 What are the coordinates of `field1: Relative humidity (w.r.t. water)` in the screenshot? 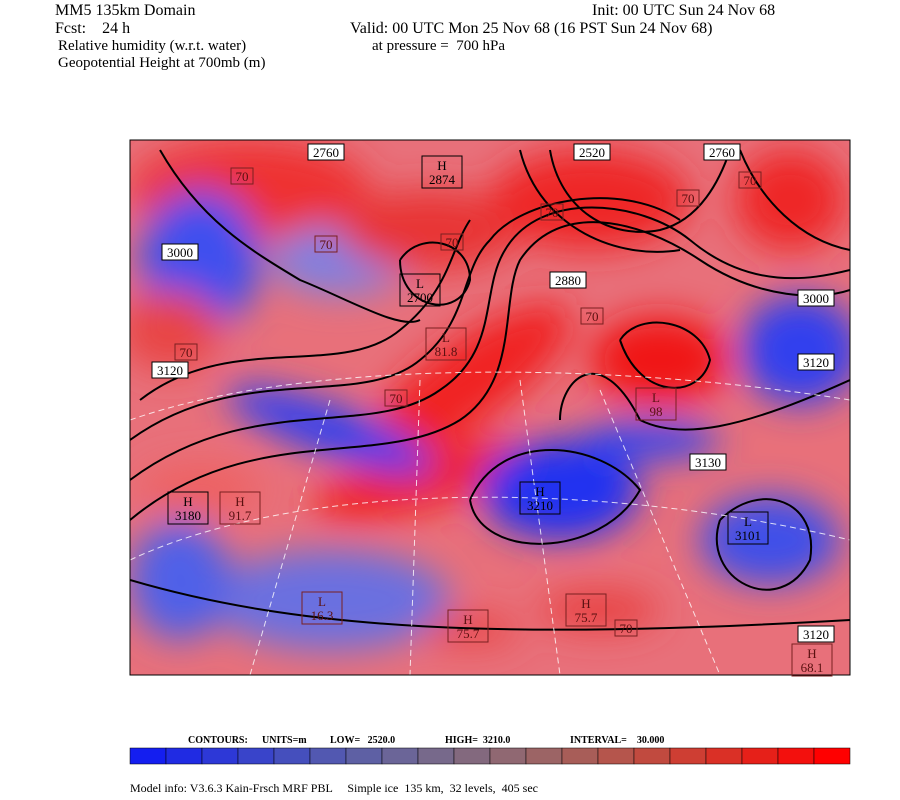 It's located at (152, 46).